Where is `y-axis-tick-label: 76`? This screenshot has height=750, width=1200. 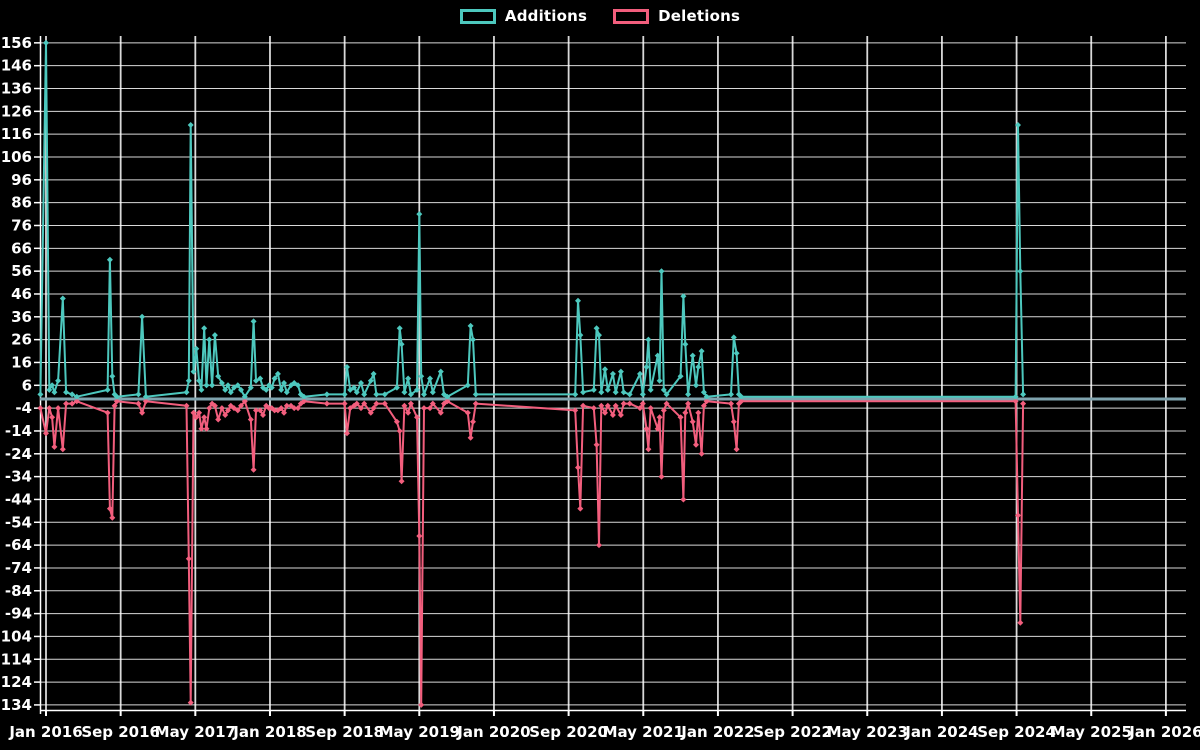
y-axis-tick-label: 76 is located at coordinates (21, 225).